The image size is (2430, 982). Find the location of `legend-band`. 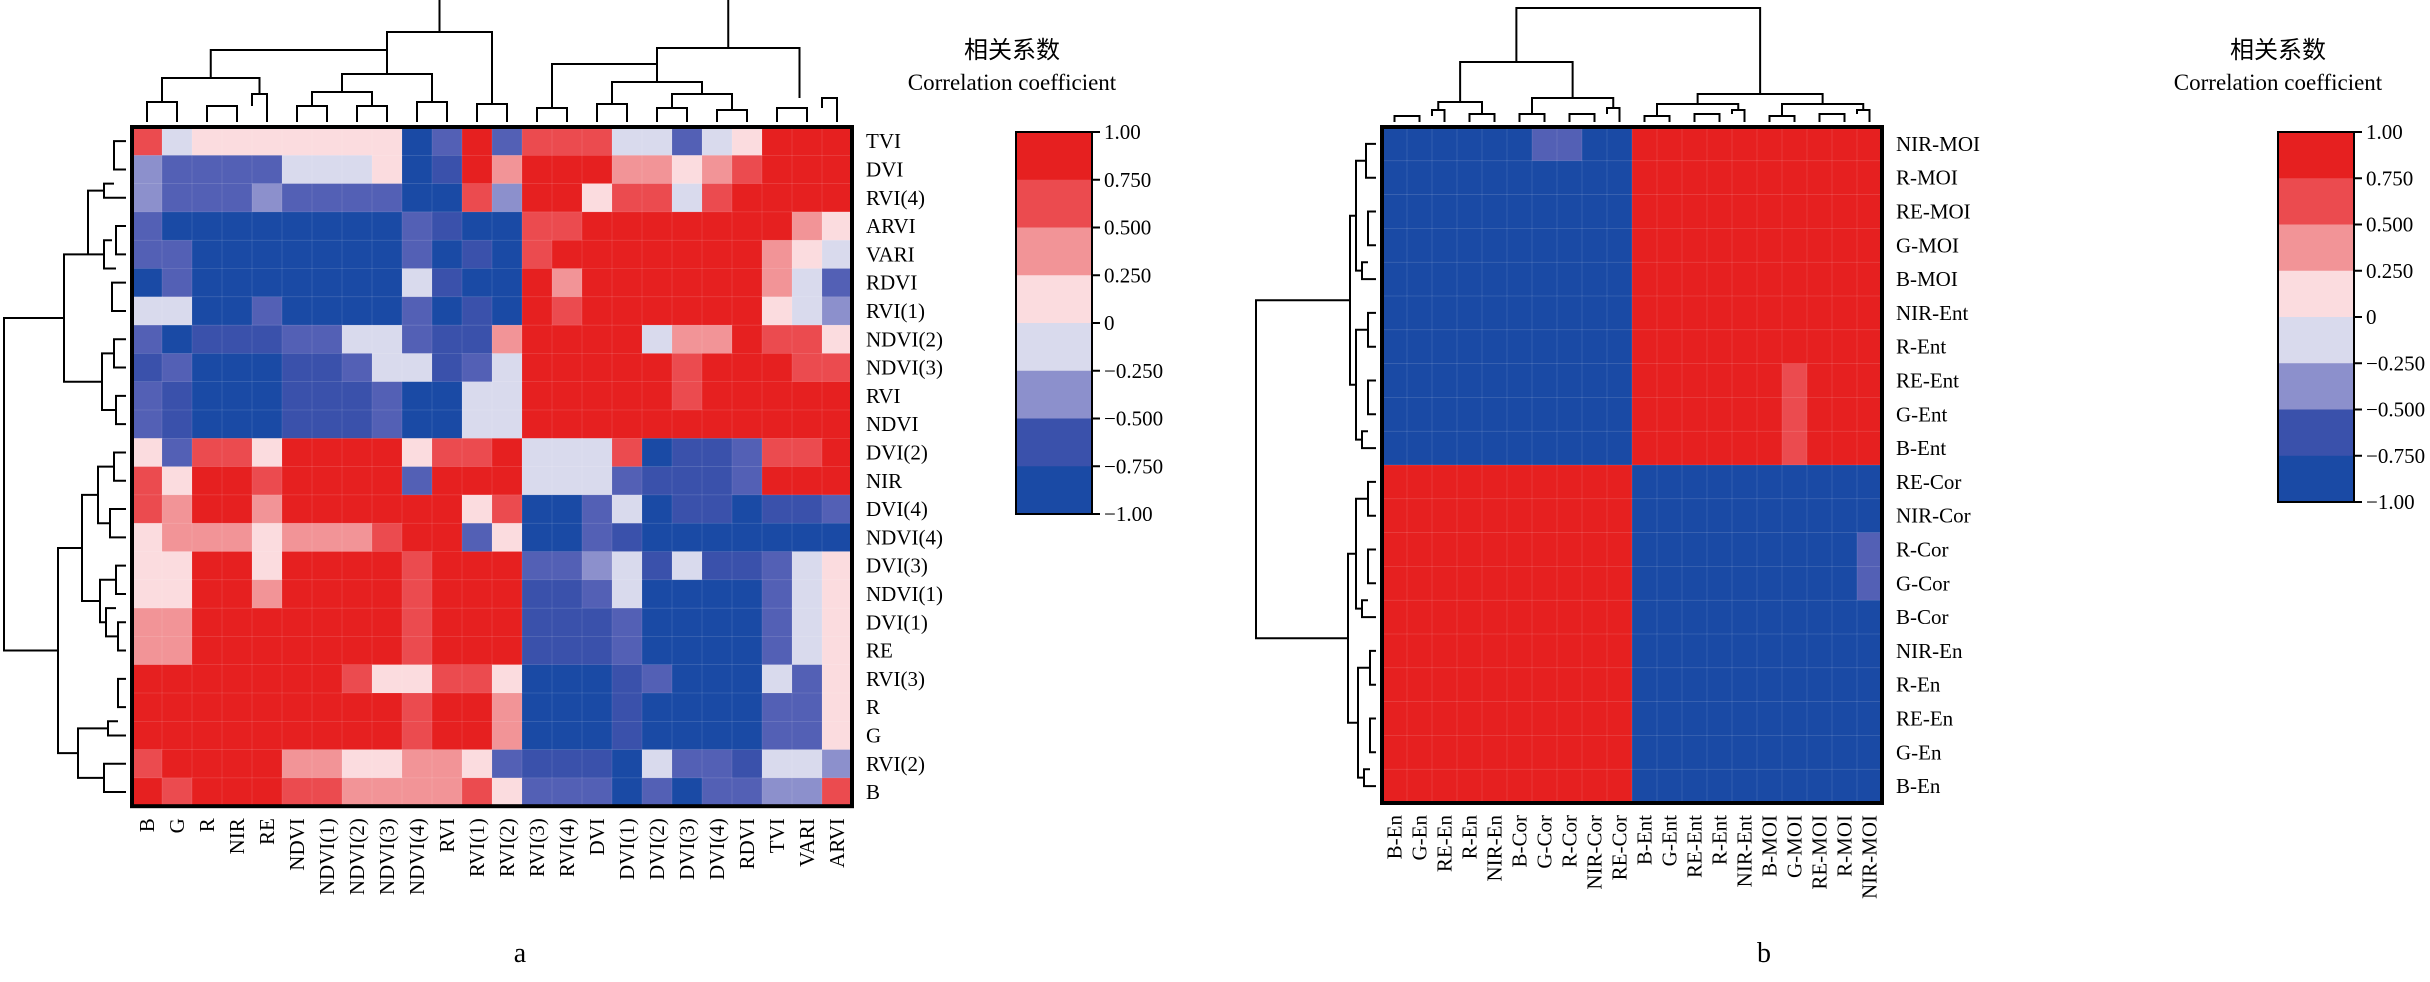

legend-band is located at coordinates (1054, 347).